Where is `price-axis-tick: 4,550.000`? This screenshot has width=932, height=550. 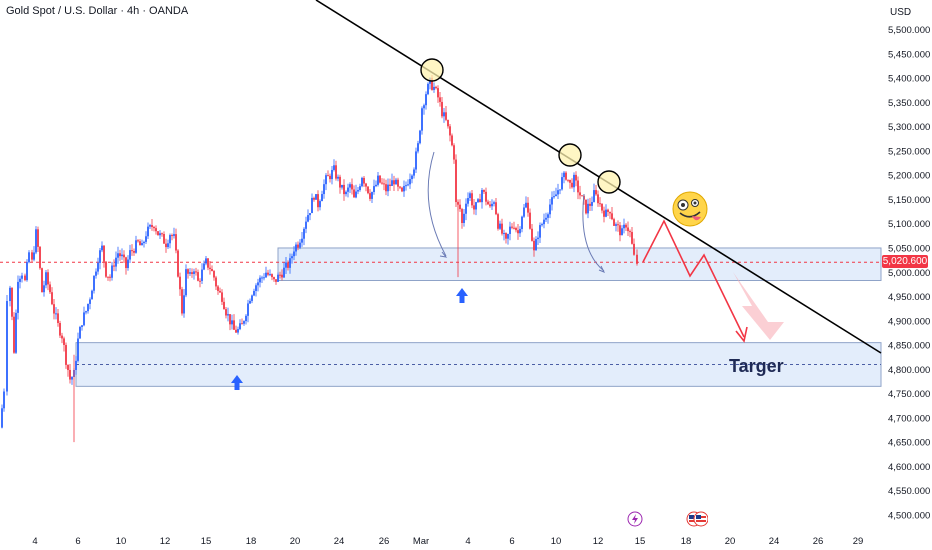 price-axis-tick: 4,550.000 is located at coordinates (909, 491).